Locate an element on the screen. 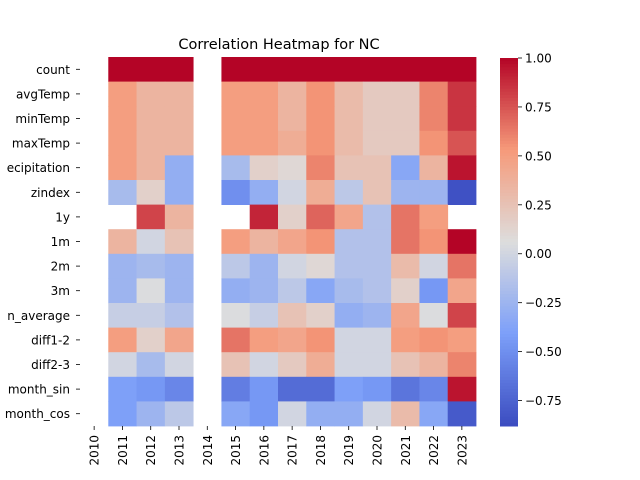 The image size is (640, 480). y-tick-label: 1m is located at coordinates (60, 242).